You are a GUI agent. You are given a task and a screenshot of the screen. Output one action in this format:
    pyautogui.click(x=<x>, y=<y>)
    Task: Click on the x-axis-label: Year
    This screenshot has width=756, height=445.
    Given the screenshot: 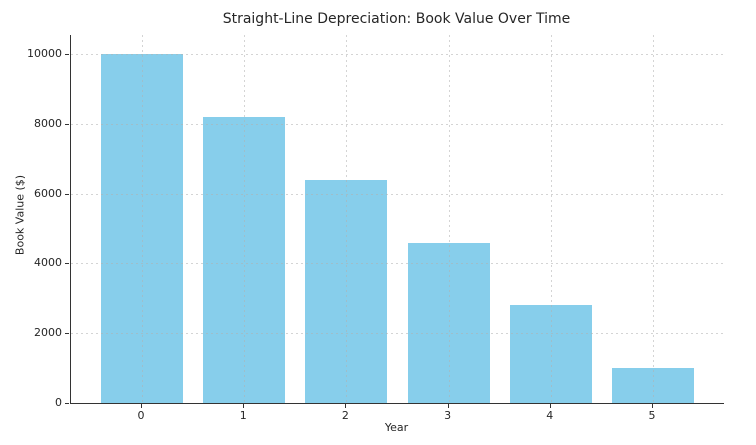 What is the action you would take?
    pyautogui.click(x=396, y=427)
    